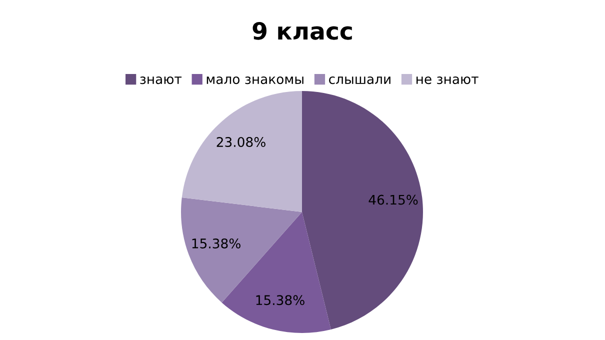 This screenshot has width=605, height=340. Describe the element at coordinates (241, 142) in the screenshot. I see `data-label: 23.08%` at that location.